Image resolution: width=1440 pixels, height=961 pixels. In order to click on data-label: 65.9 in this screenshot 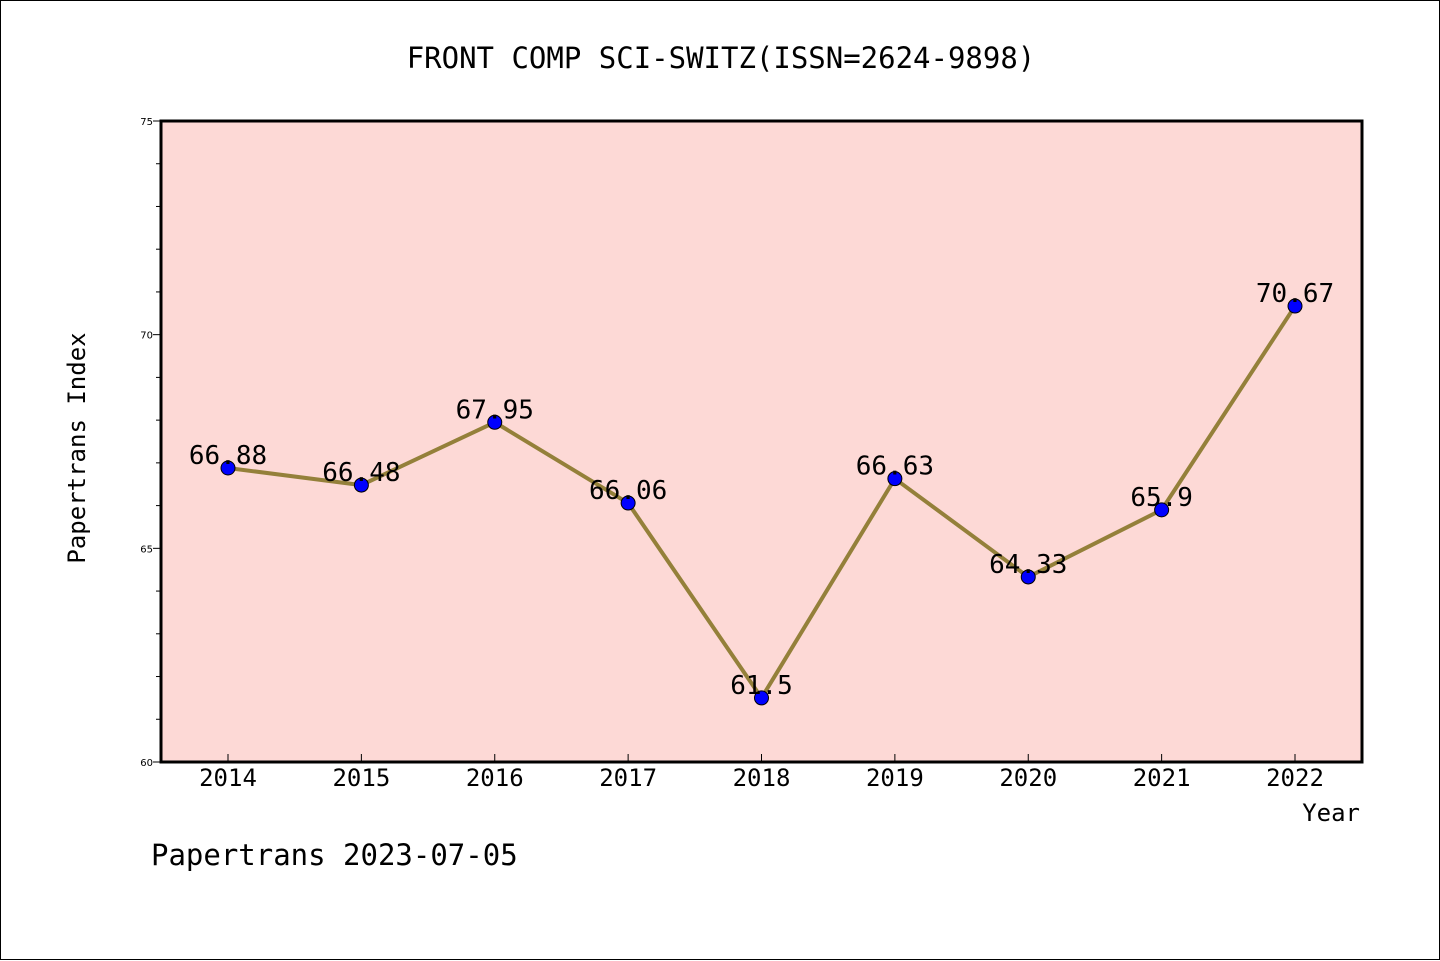, I will do `click(1161, 498)`.